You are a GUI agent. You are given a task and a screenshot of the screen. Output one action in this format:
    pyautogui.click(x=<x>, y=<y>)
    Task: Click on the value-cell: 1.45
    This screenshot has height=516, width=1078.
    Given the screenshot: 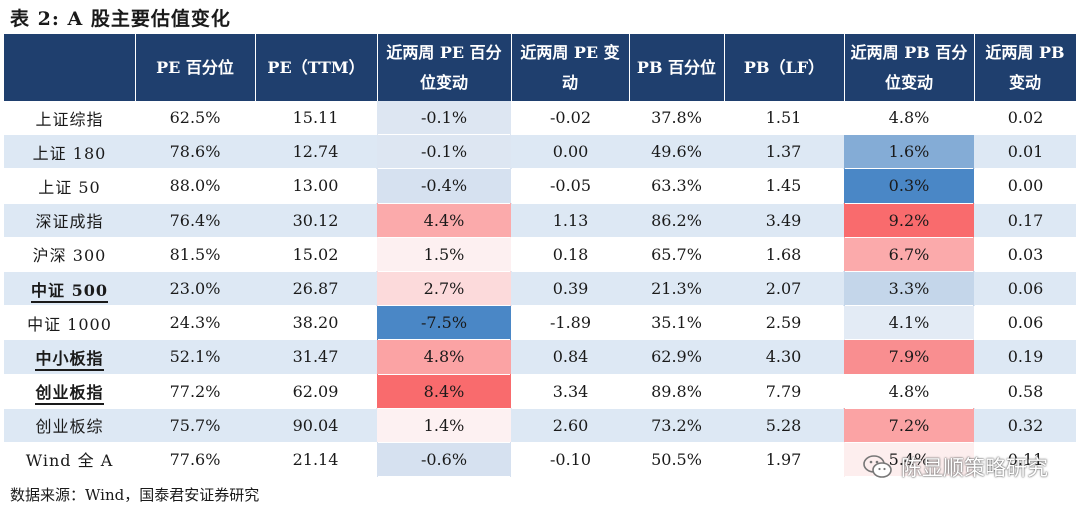 What is the action you would take?
    pyautogui.click(x=784, y=186)
    